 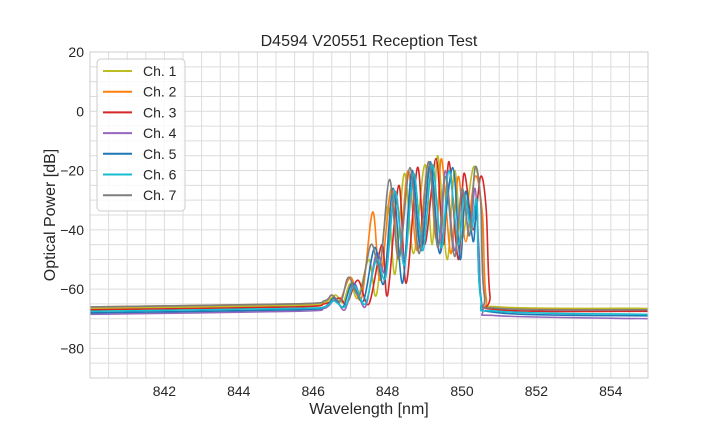 I want to click on legend-label-ch6: Ch. 6, so click(x=160, y=175).